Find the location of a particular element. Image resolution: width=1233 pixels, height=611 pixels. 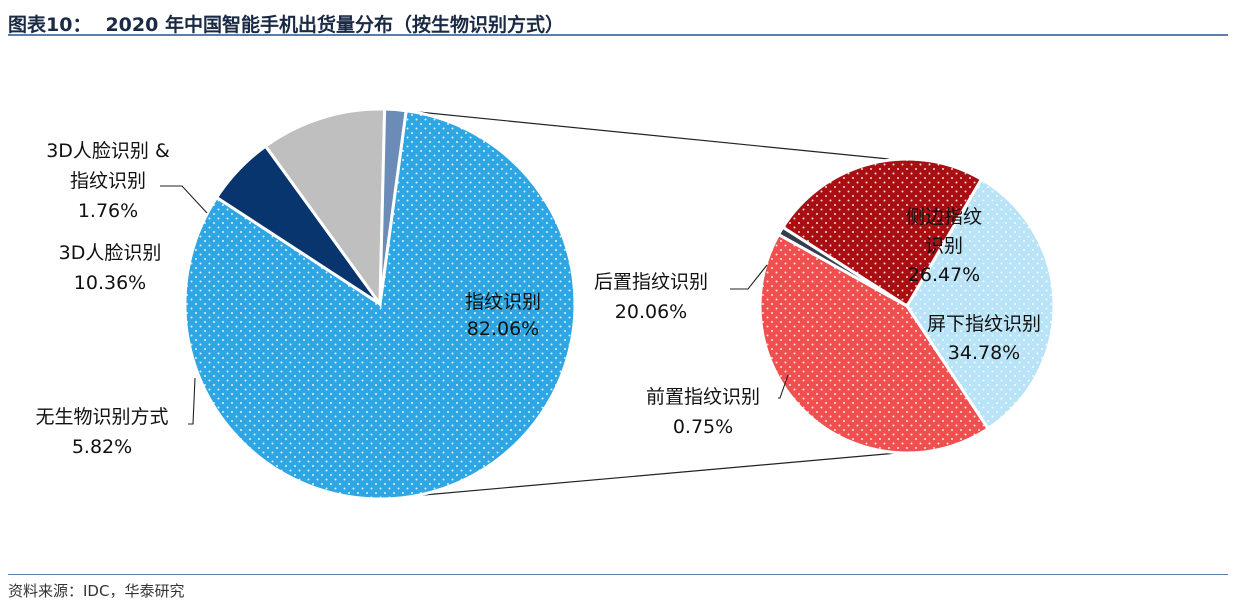

main-label-1: 无生物识别方式 5.82% is located at coordinates (101, 432).